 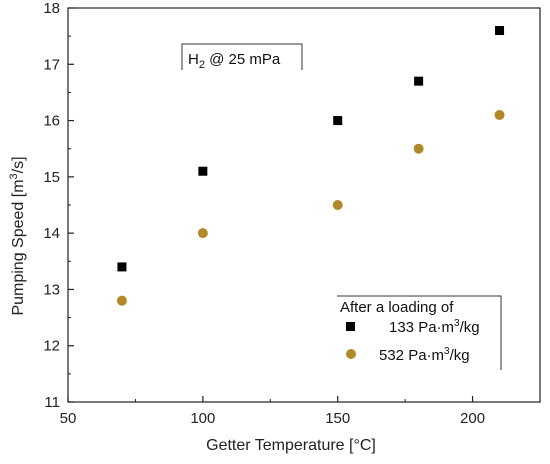 What do you see at coordinates (52, 402) in the screenshot?
I see `y-tick-label: 11` at bounding box center [52, 402].